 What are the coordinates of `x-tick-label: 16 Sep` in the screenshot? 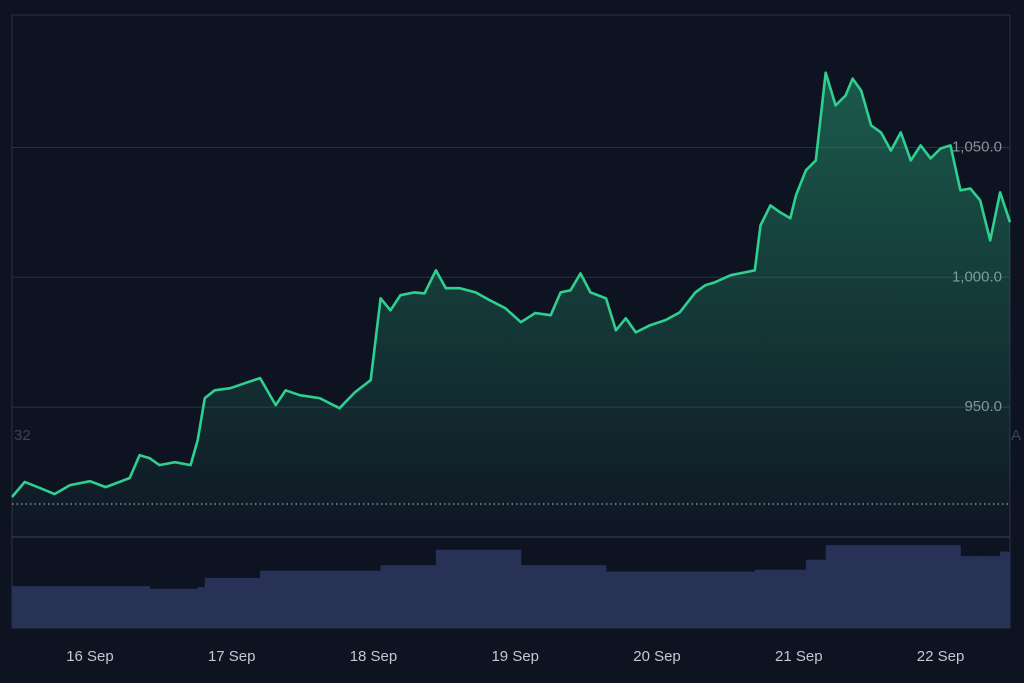 It's located at (90, 656).